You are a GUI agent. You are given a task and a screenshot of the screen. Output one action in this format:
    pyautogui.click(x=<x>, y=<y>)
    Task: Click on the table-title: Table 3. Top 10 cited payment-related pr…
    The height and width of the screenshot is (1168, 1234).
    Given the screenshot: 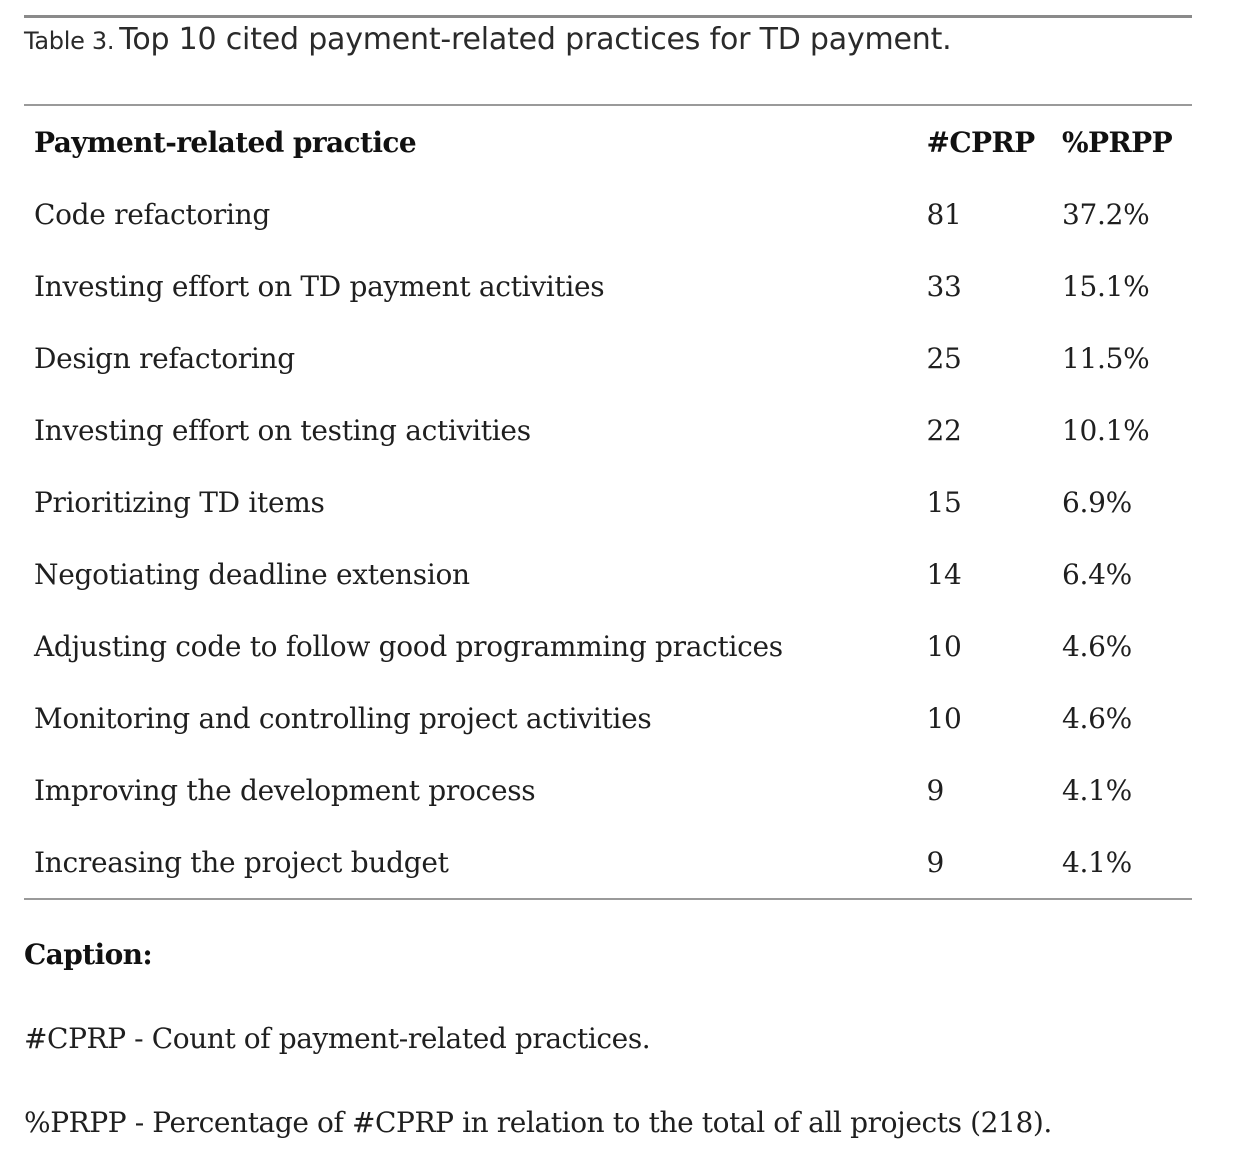 What is the action you would take?
    pyautogui.click(x=488, y=39)
    